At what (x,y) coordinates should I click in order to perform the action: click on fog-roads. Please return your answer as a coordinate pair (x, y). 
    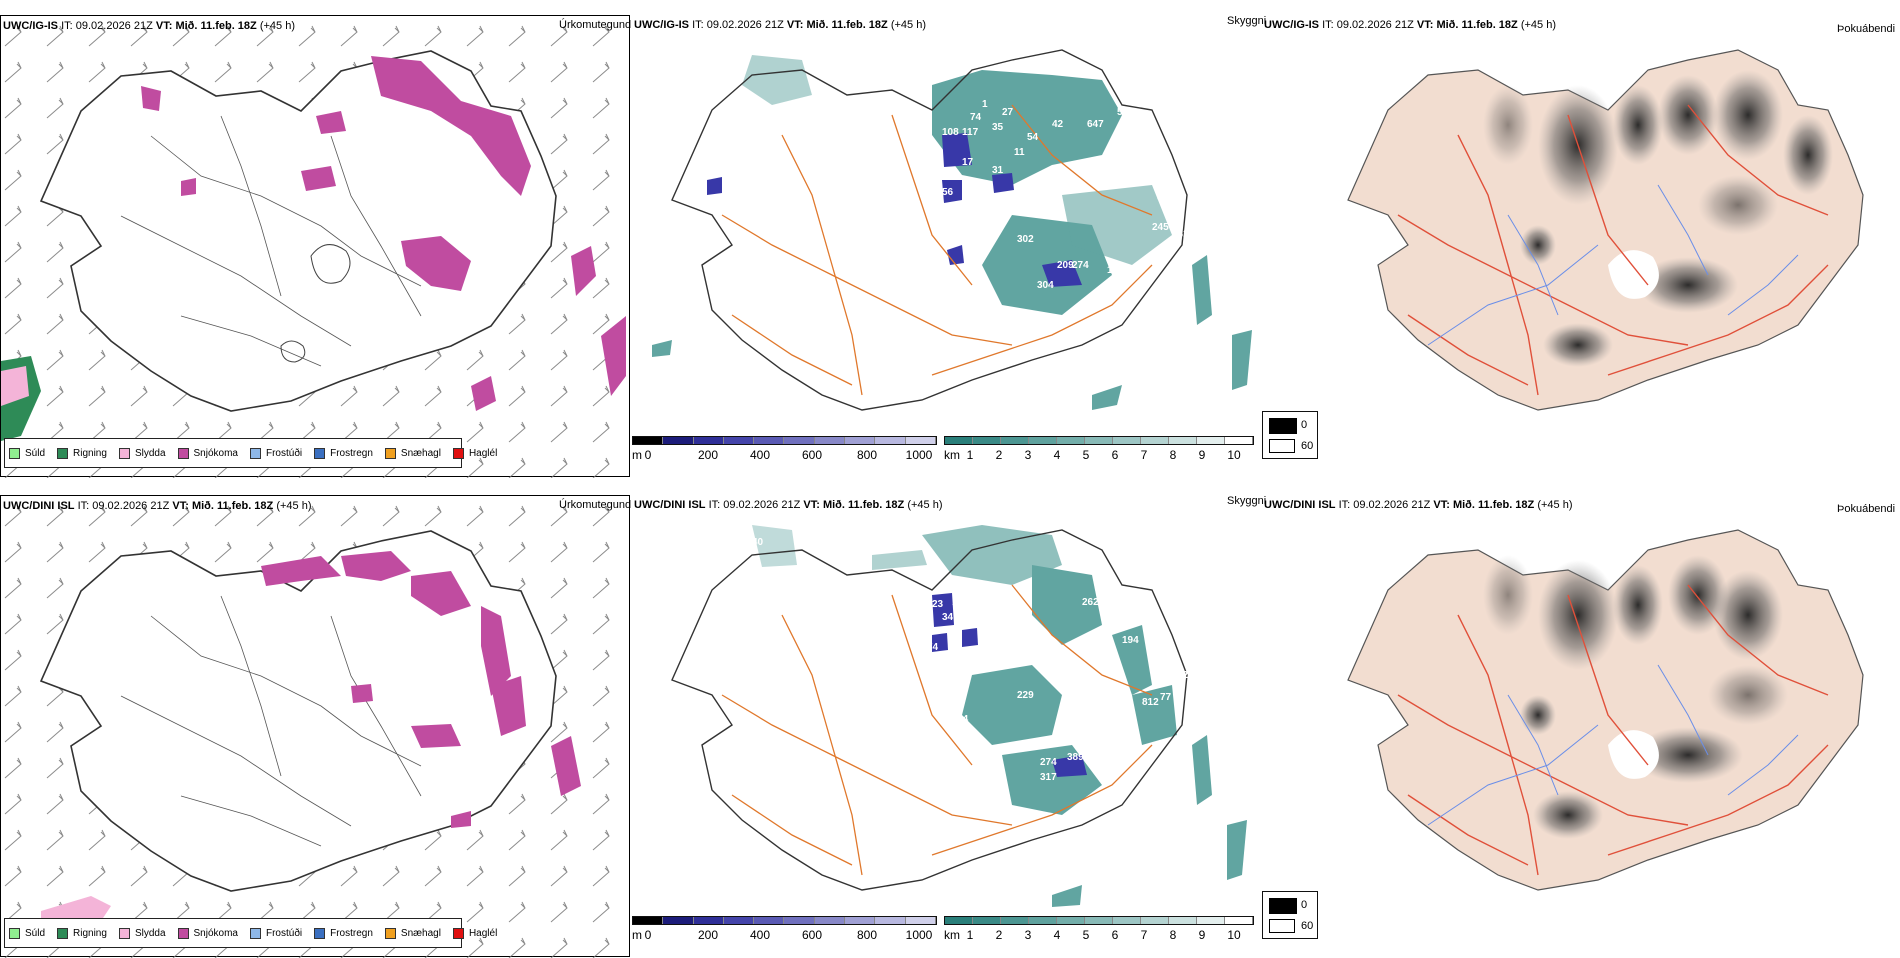
    Looking at the image, I should click on (1613, 730).